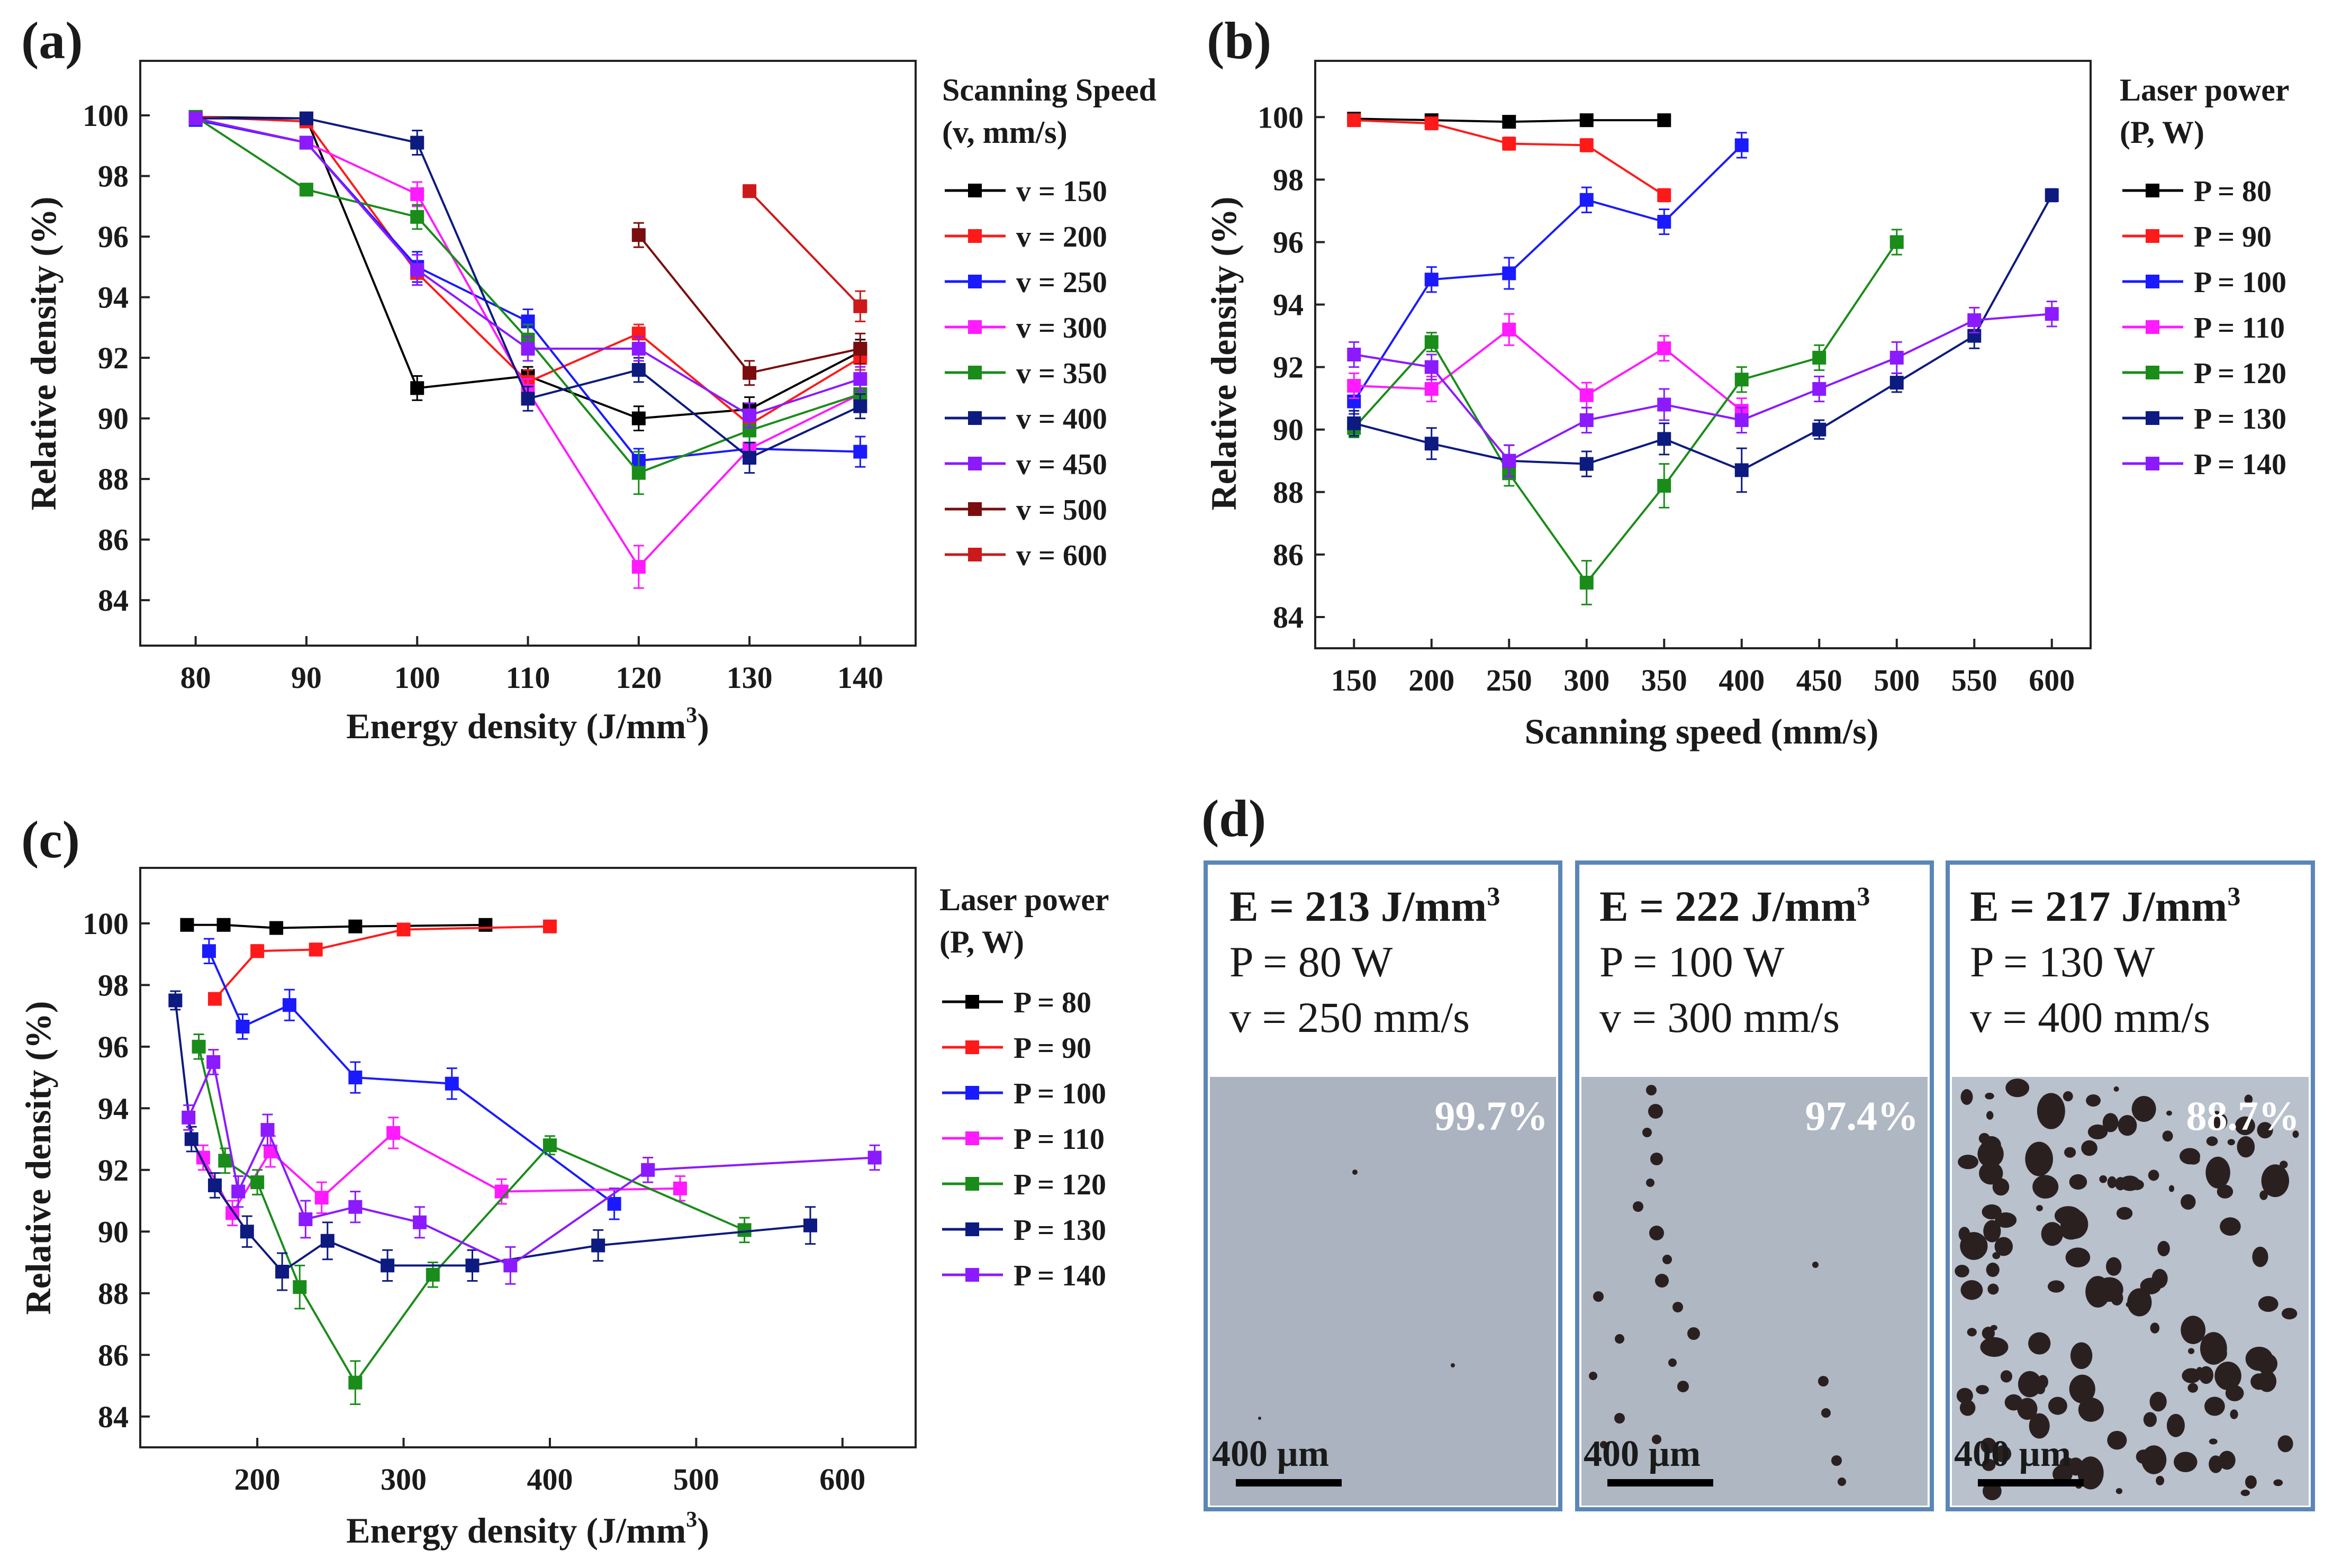 This screenshot has height=1568, width=2333. Describe the element at coordinates (38, 1158) in the screenshot. I see `plot-c-y-axis-label: Relative density (%)` at that location.